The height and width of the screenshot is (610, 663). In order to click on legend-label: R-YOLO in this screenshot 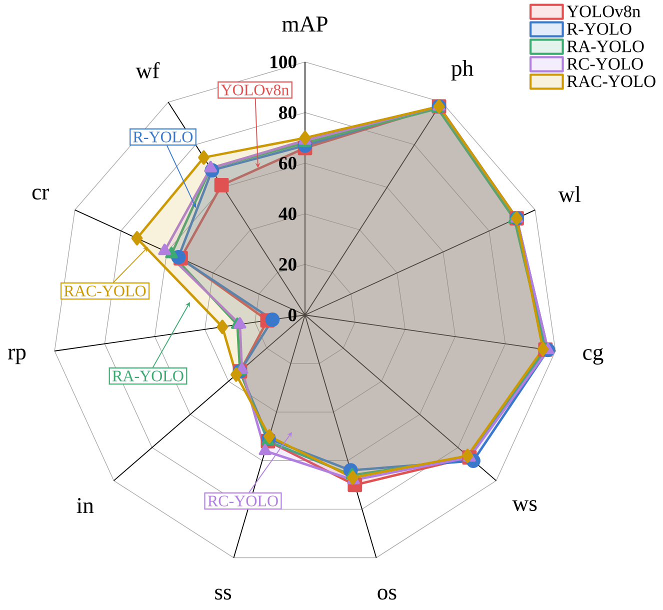, I will do `click(599, 29)`.